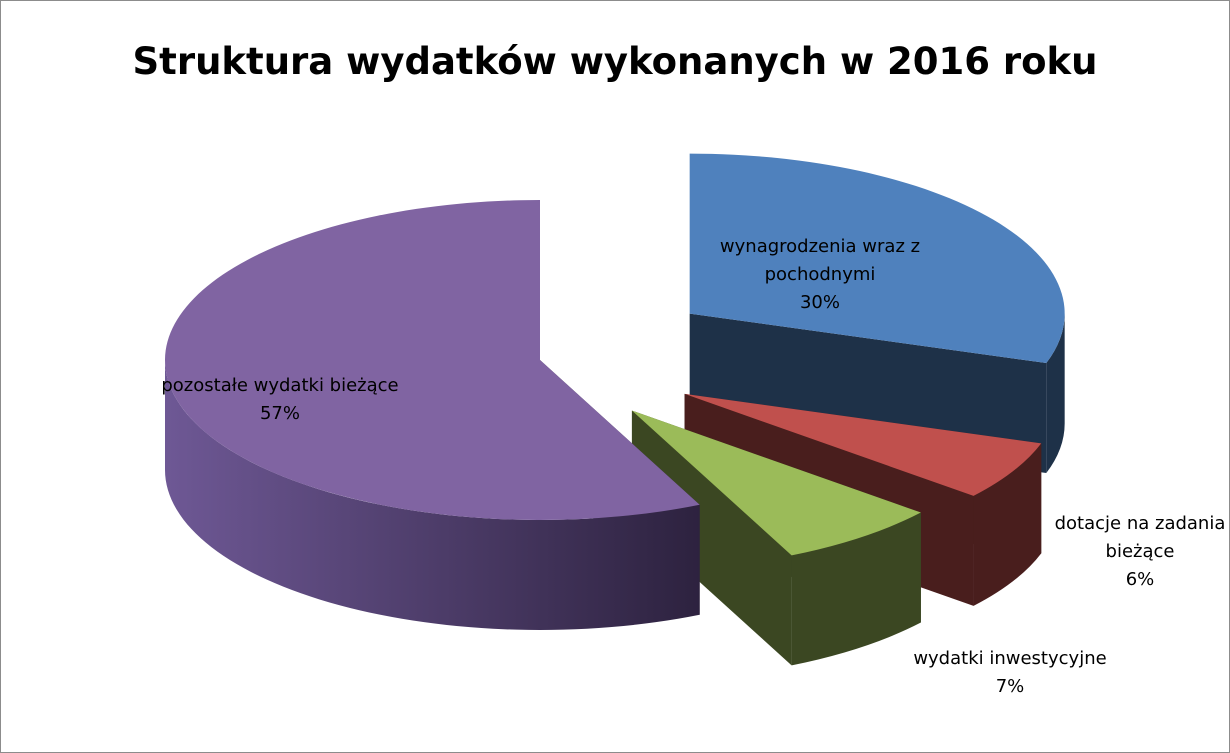 This screenshot has height=753, width=1230. What do you see at coordinates (1140, 537) in the screenshot?
I see `category-label: dotacje na zadania bieżące` at bounding box center [1140, 537].